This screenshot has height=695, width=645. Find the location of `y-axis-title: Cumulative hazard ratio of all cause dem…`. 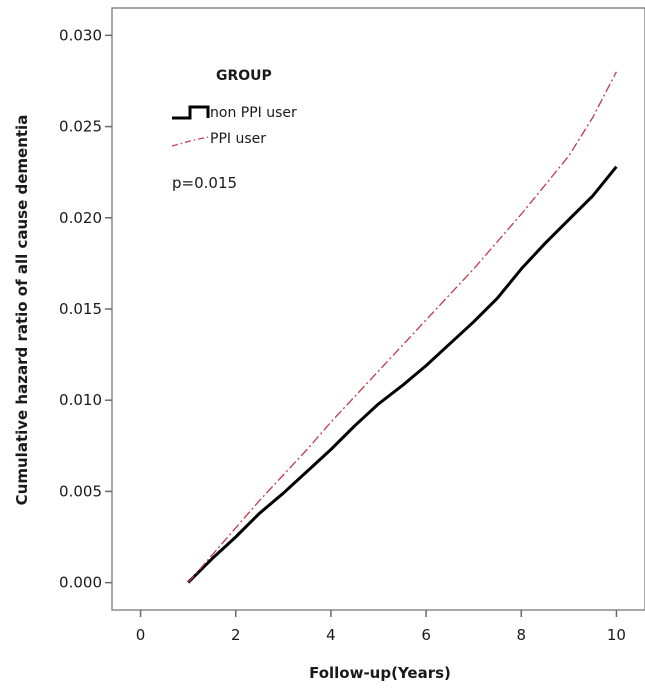

y-axis-title: Cumulative hazard ratio of all cause dem… is located at coordinates (22, 310).